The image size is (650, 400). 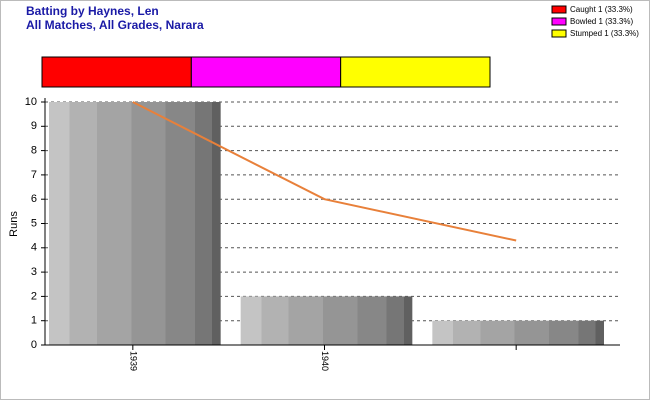 I want to click on legend-label: Caught 1 (33.3%), so click(x=601, y=9).